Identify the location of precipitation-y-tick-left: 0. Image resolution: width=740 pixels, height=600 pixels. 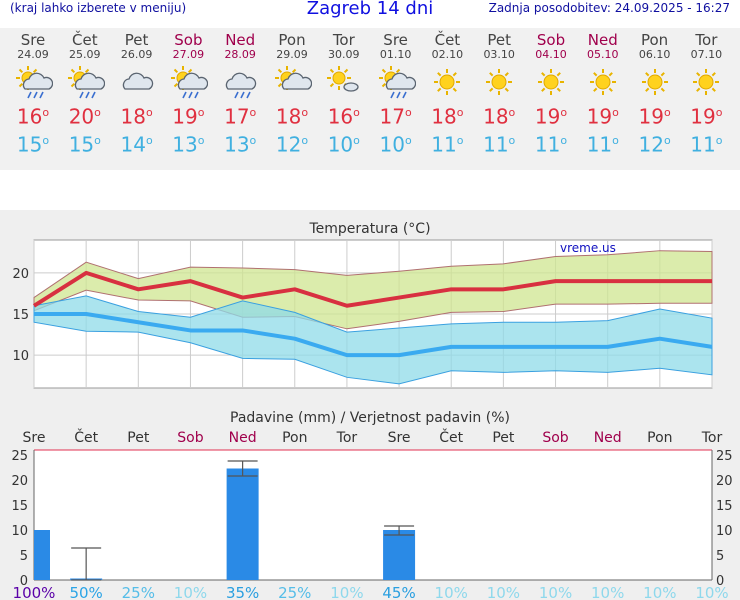
(24, 581).